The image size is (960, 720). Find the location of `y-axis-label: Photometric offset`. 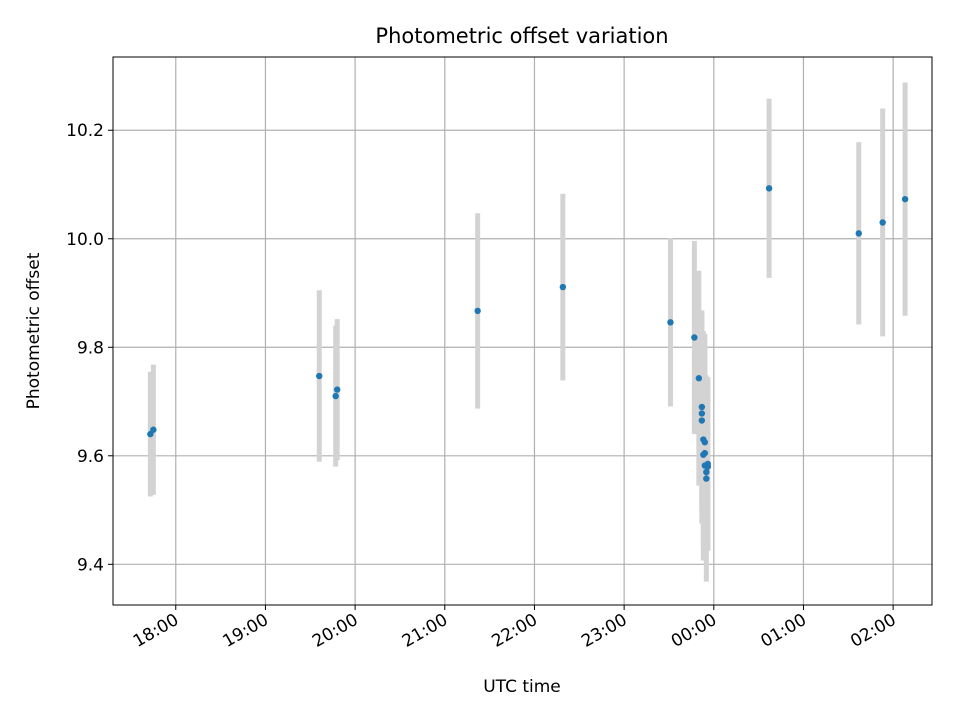

y-axis-label: Photometric offset is located at coordinates (34, 330).